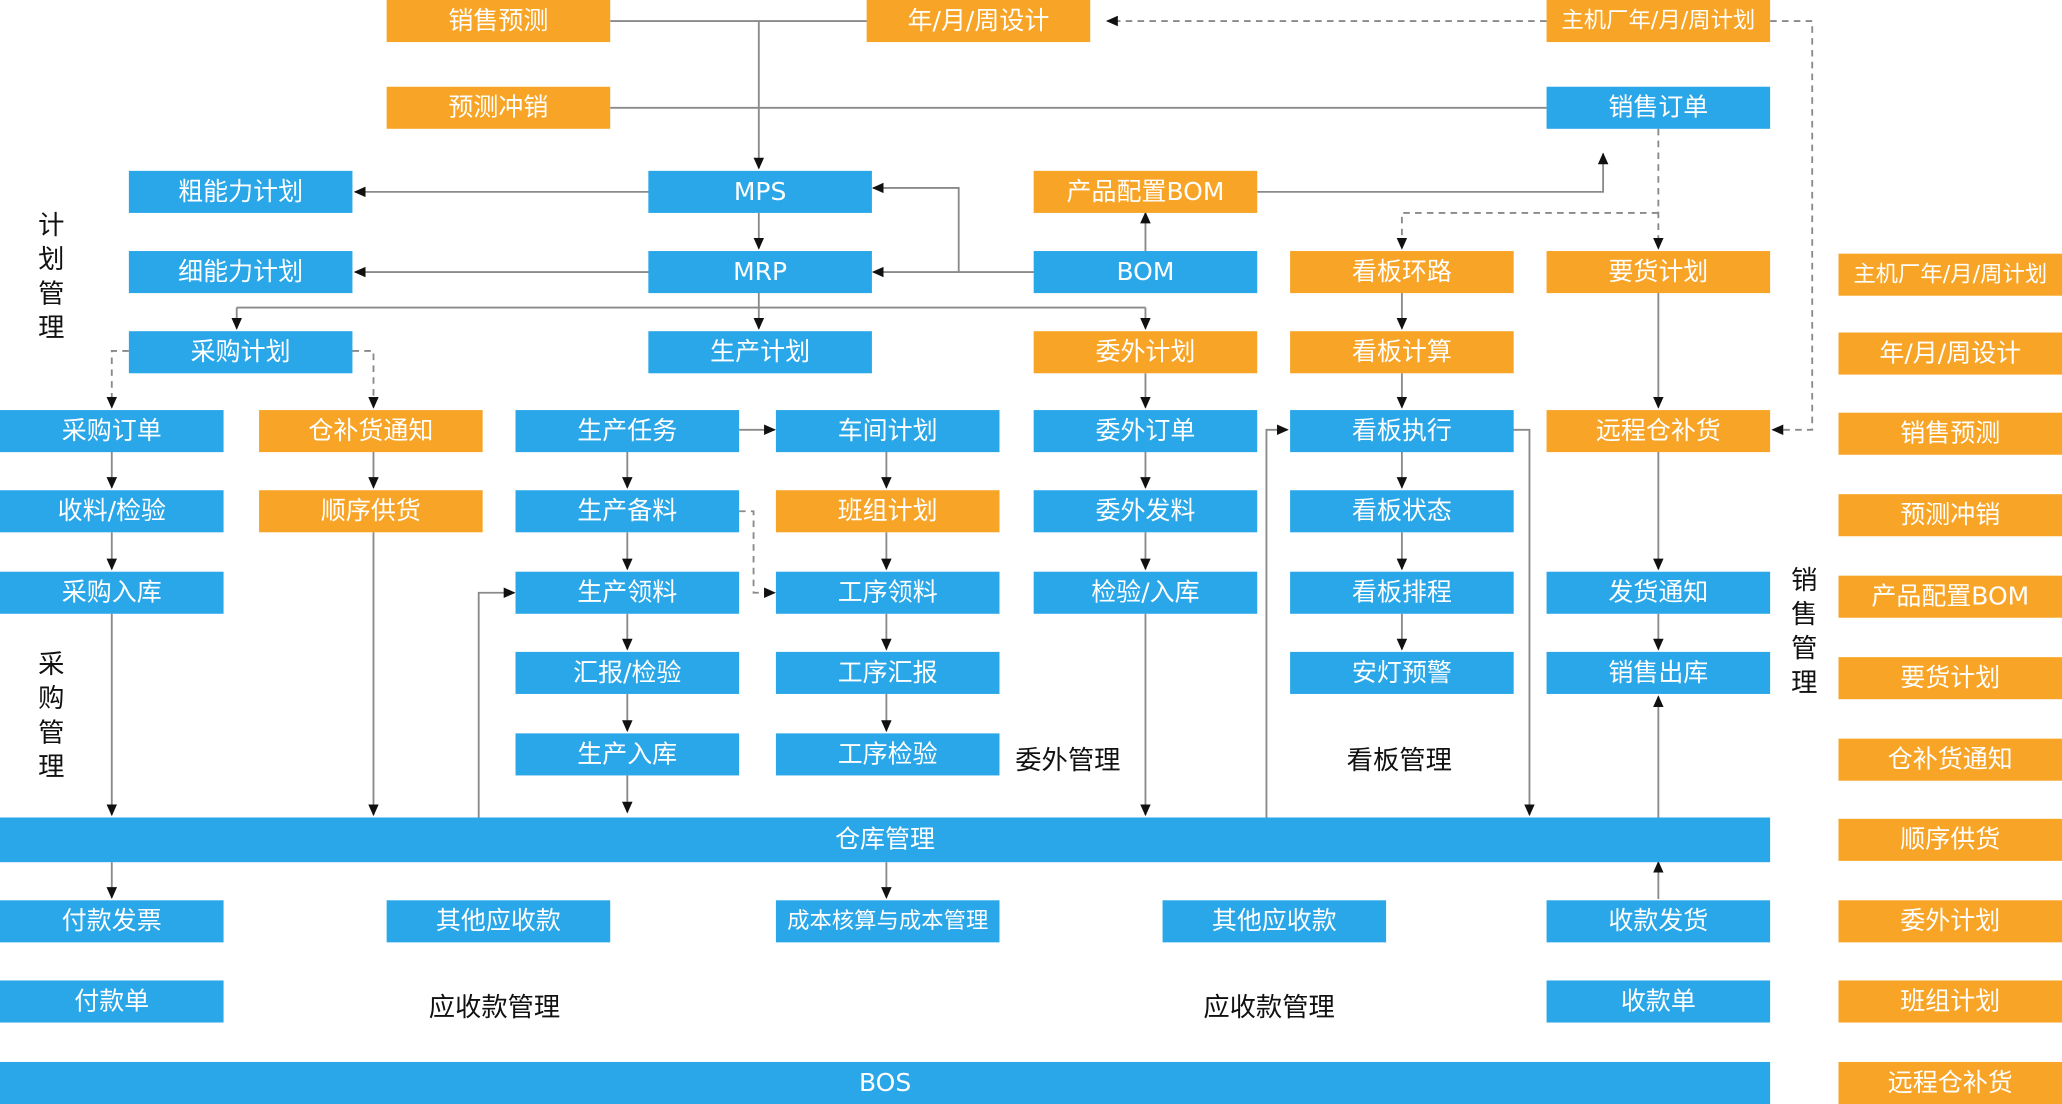  What do you see at coordinates (1402, 672) in the screenshot?
I see `node-andon-alert: 安灯预警` at bounding box center [1402, 672].